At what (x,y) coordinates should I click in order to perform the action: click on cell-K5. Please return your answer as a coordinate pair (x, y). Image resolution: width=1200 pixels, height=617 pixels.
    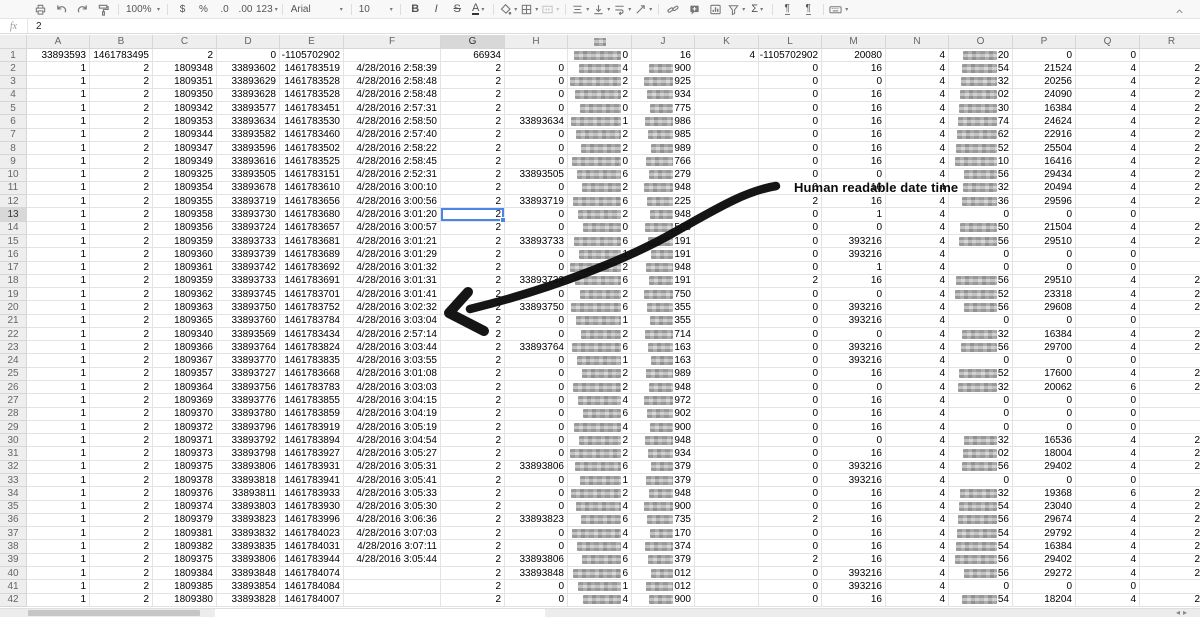
    Looking at the image, I should click on (727, 109).